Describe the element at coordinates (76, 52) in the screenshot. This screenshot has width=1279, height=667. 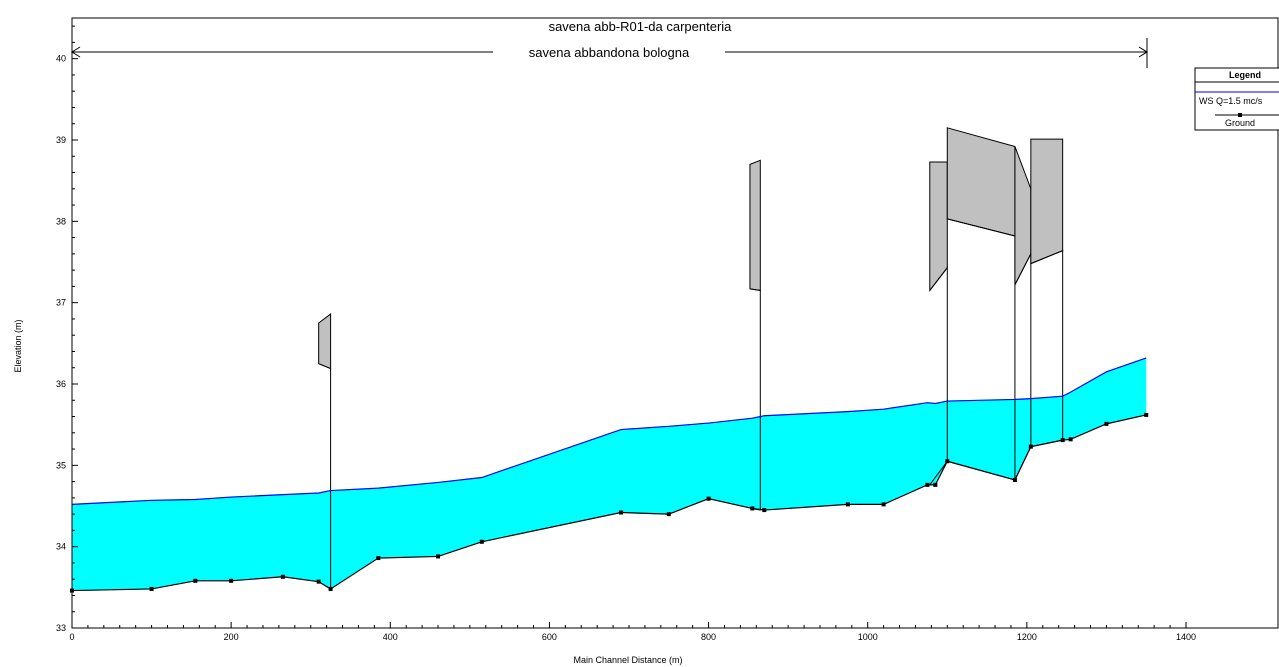
I see `reach-arrow-left-head` at that location.